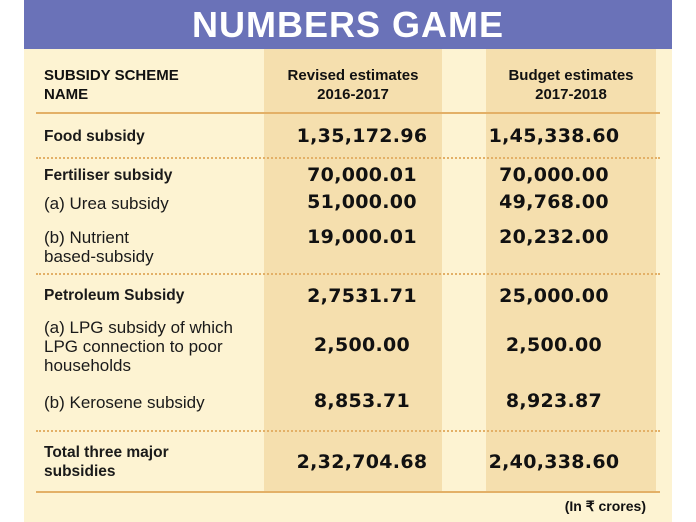 The height and width of the screenshot is (522, 696). Describe the element at coordinates (554, 345) in the screenshot. I see `row-value-budget: 2,500.00` at that location.